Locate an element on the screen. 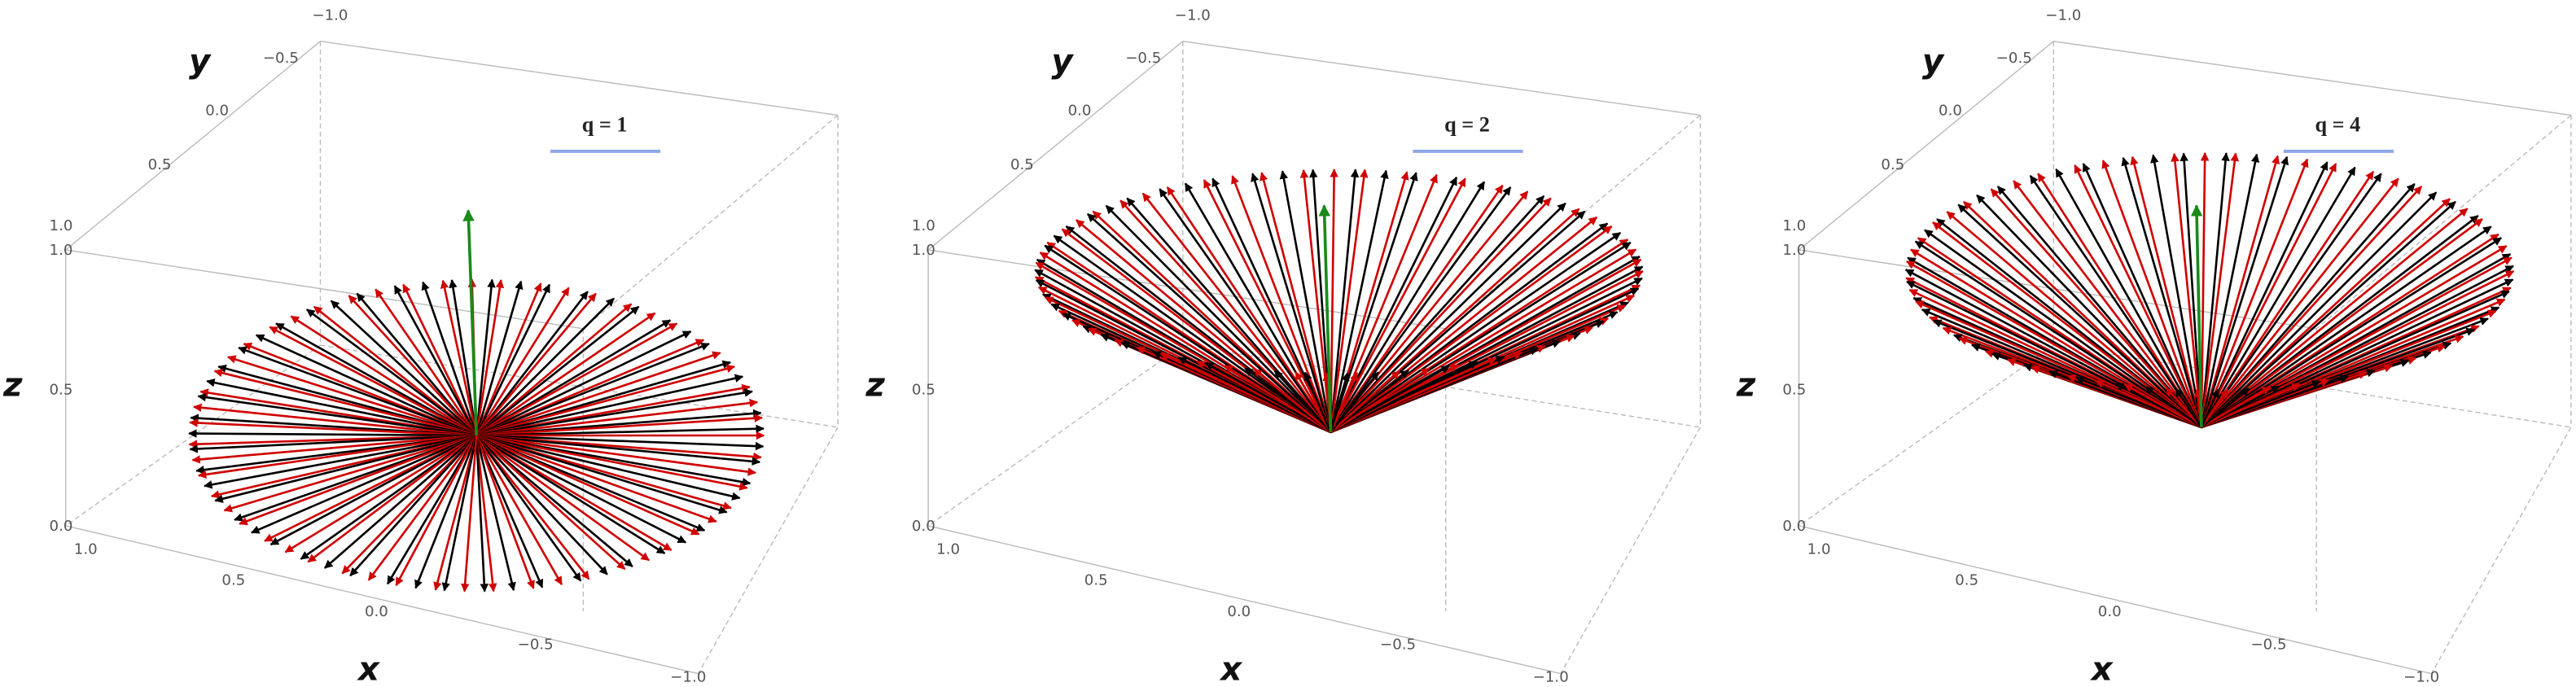  q-label: q = 4 is located at coordinates (2338, 125).